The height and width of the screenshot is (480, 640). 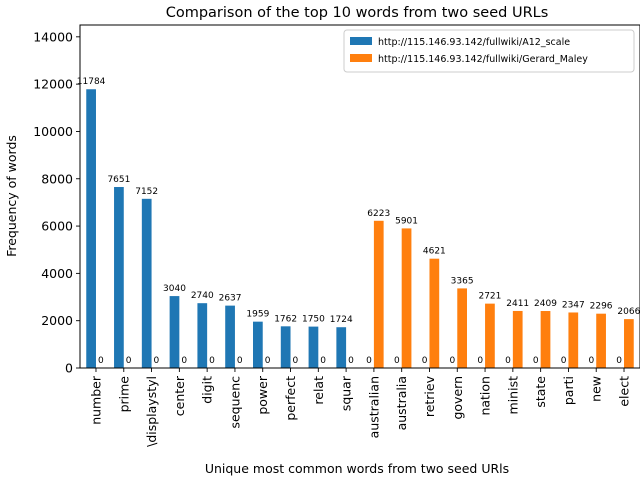 I want to click on x-tick-label: sequenc, so click(x=234, y=402).